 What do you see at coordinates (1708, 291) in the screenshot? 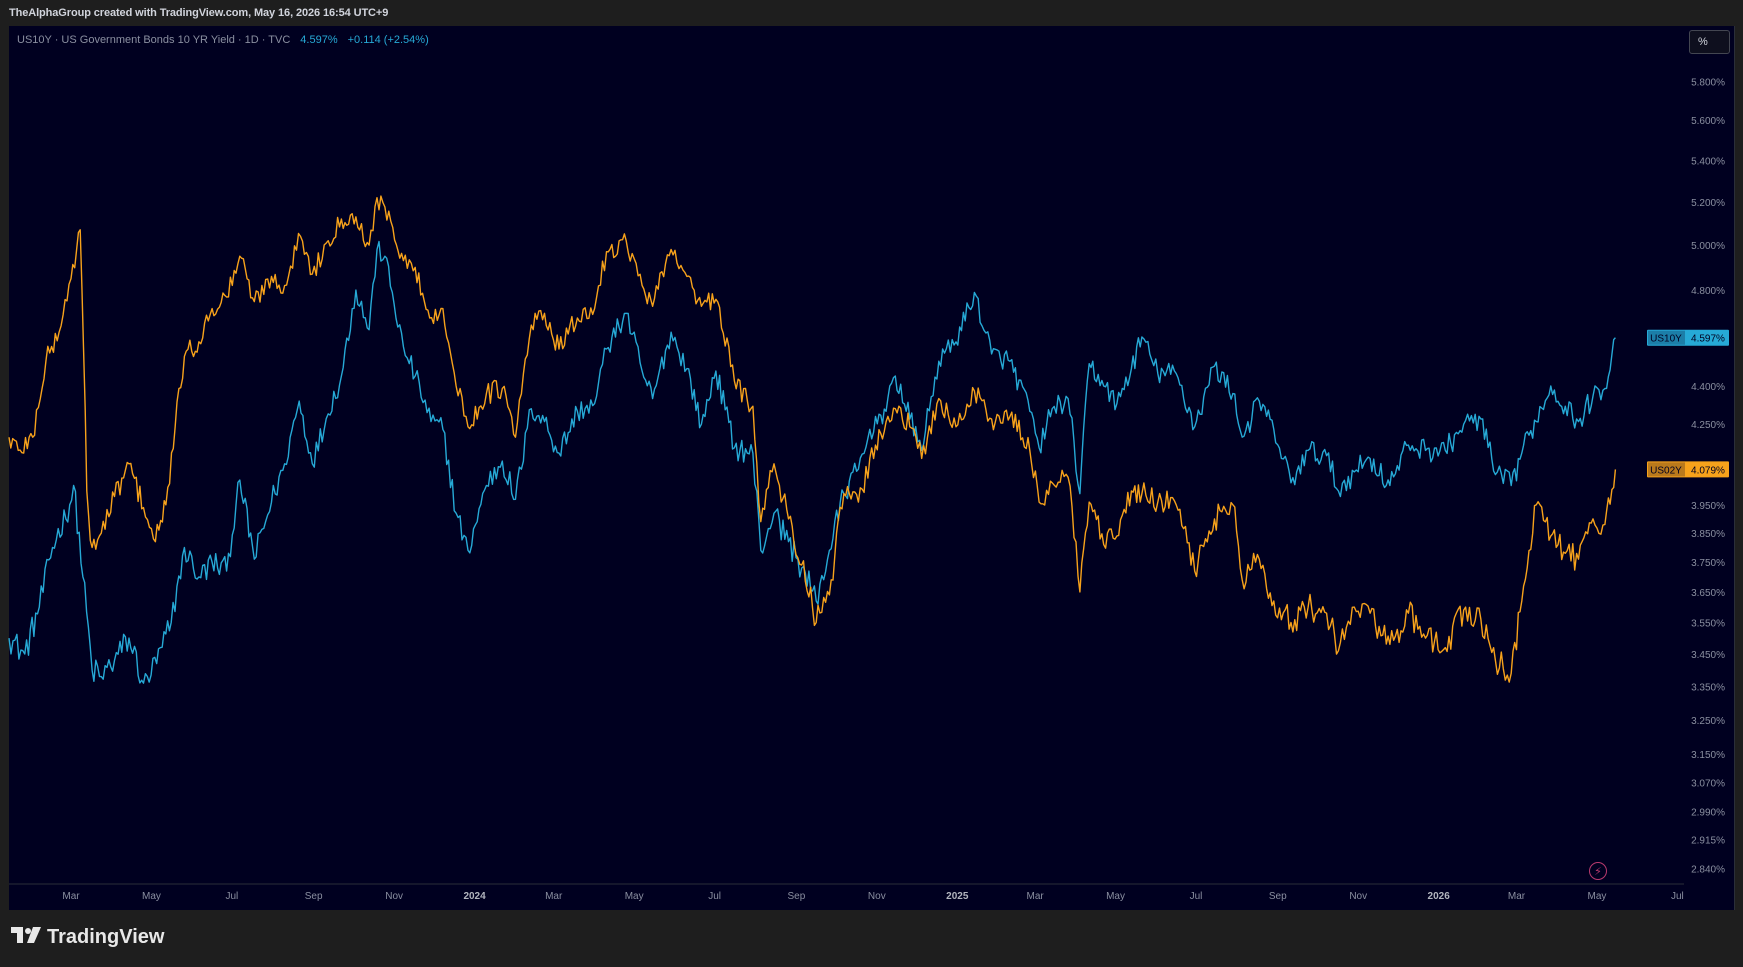
I see `y-tick-label: 4.800%` at bounding box center [1708, 291].